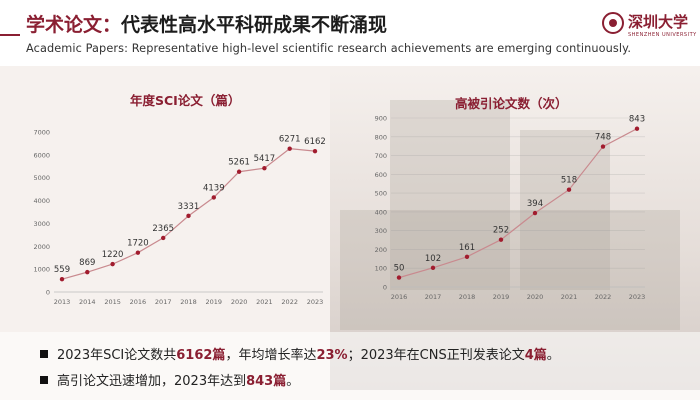  I want to click on sci-y-tick-label: 7000, so click(41, 133).